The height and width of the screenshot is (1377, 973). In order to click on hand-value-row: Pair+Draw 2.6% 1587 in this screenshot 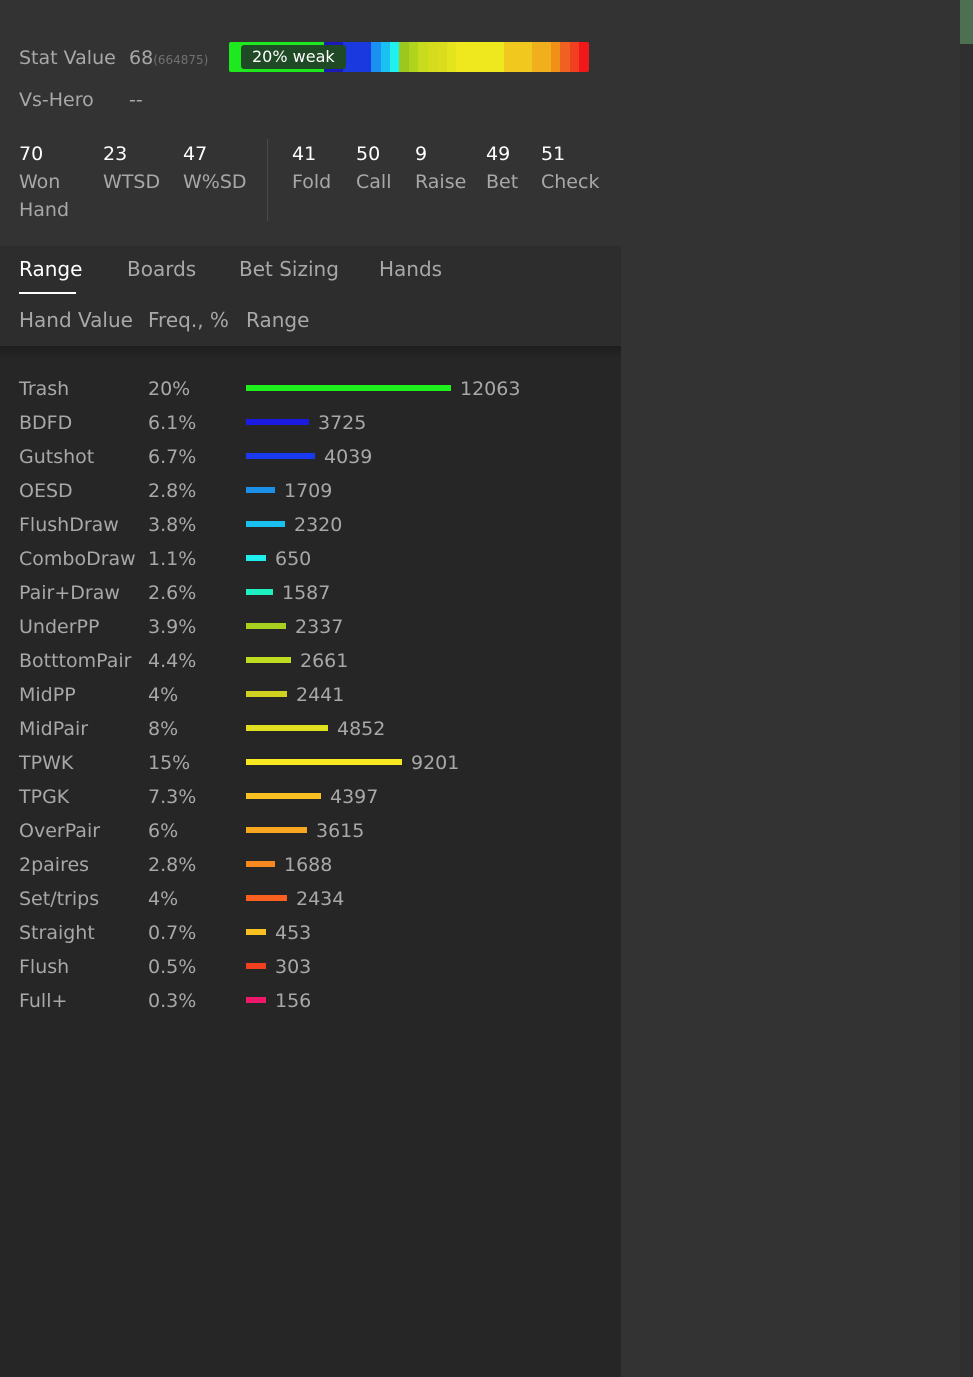, I will do `click(310, 595)`.